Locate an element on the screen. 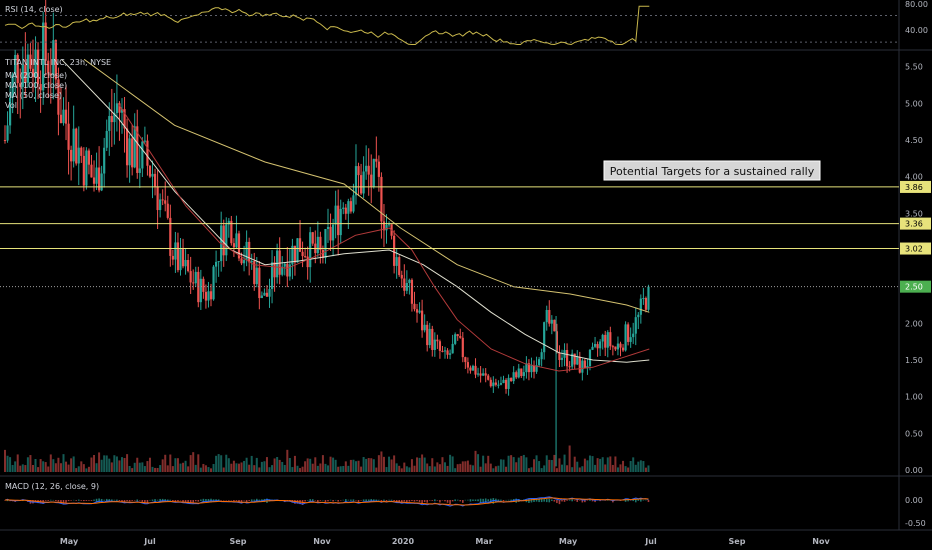 This screenshot has width=932, height=550. rsi-line is located at coordinates (327, 25).